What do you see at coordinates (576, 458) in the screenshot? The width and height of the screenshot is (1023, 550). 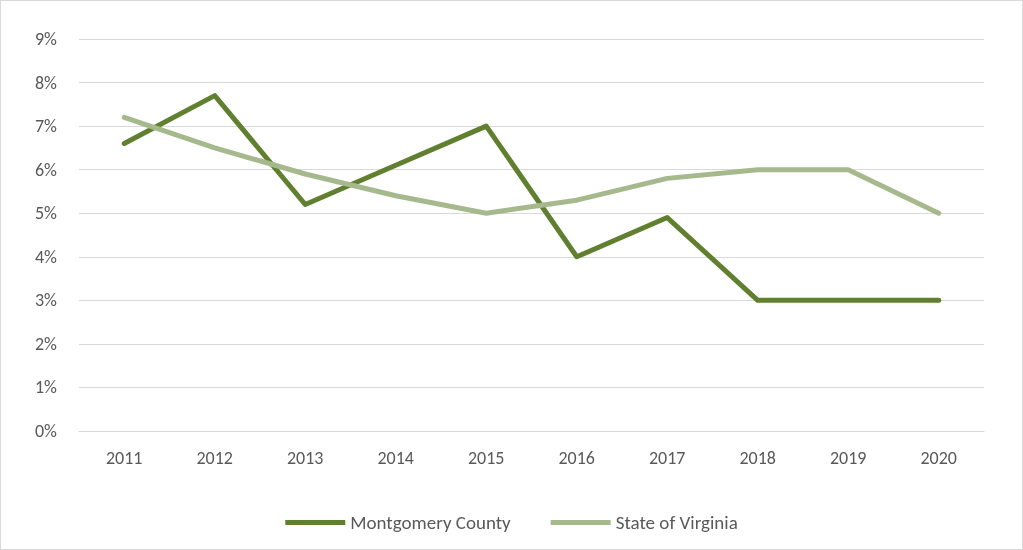 I see `x-tick-label: 2016` at bounding box center [576, 458].